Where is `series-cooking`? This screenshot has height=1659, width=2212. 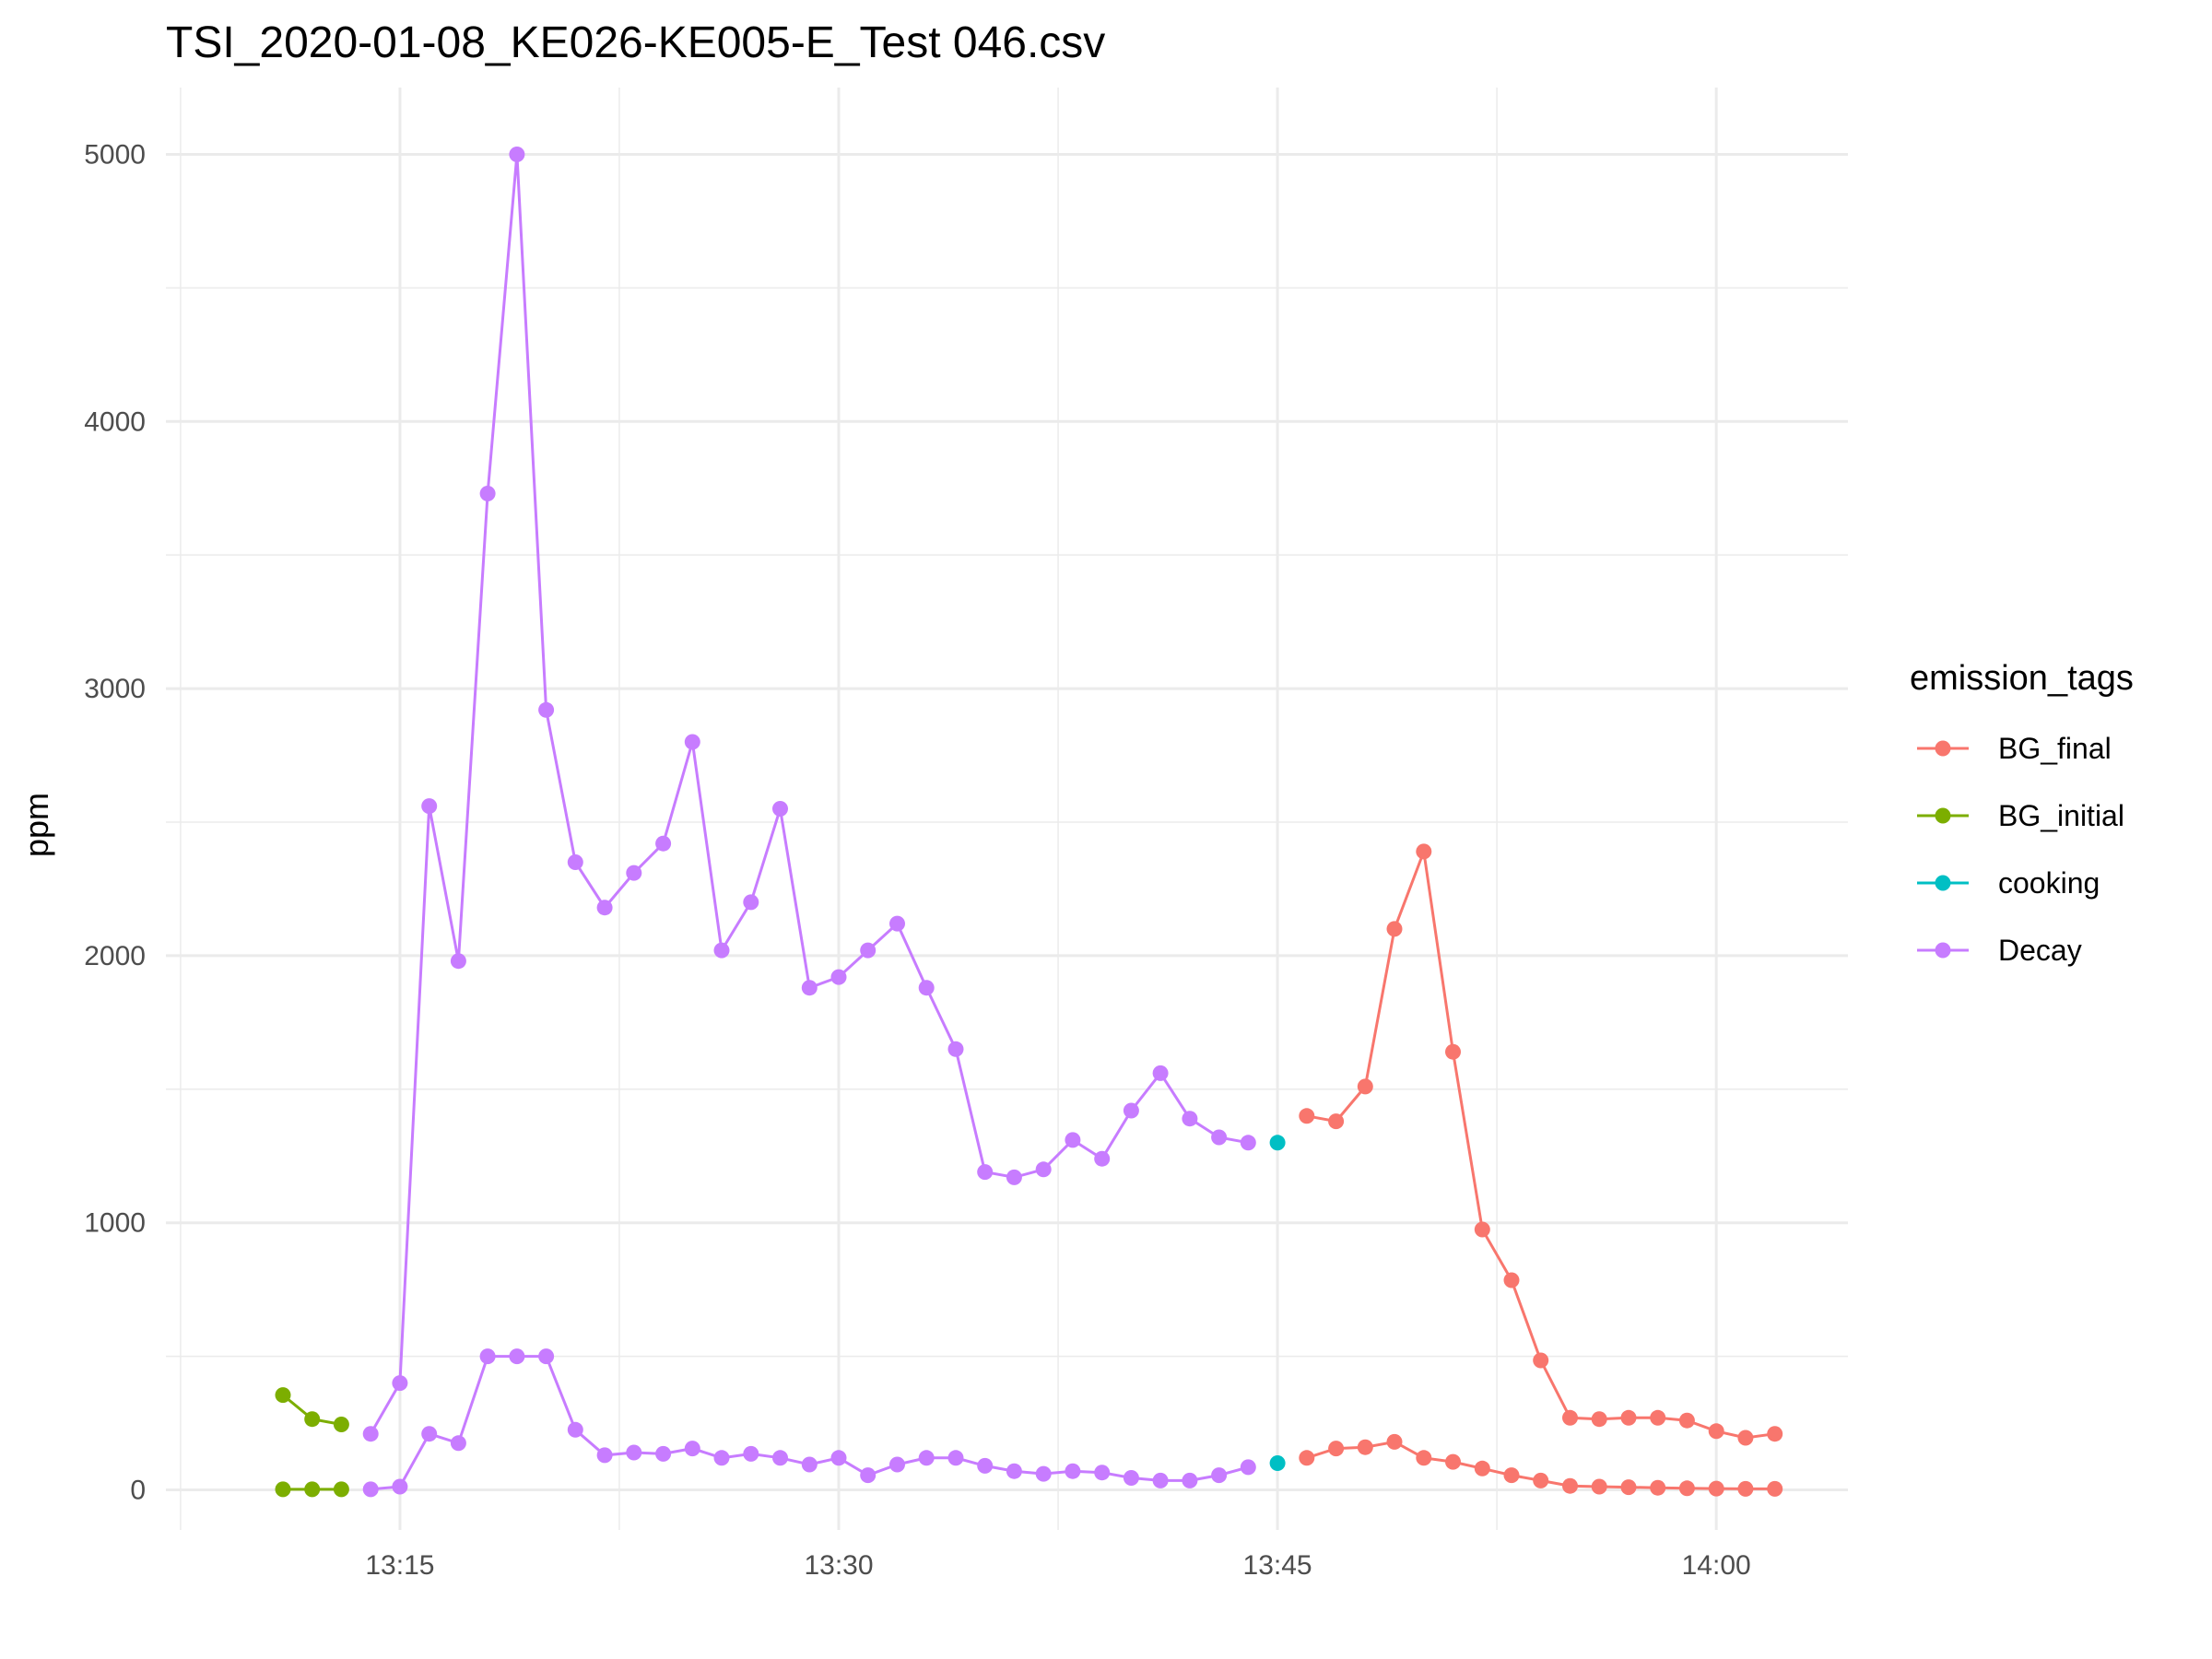
series-cooking is located at coordinates (1277, 1303).